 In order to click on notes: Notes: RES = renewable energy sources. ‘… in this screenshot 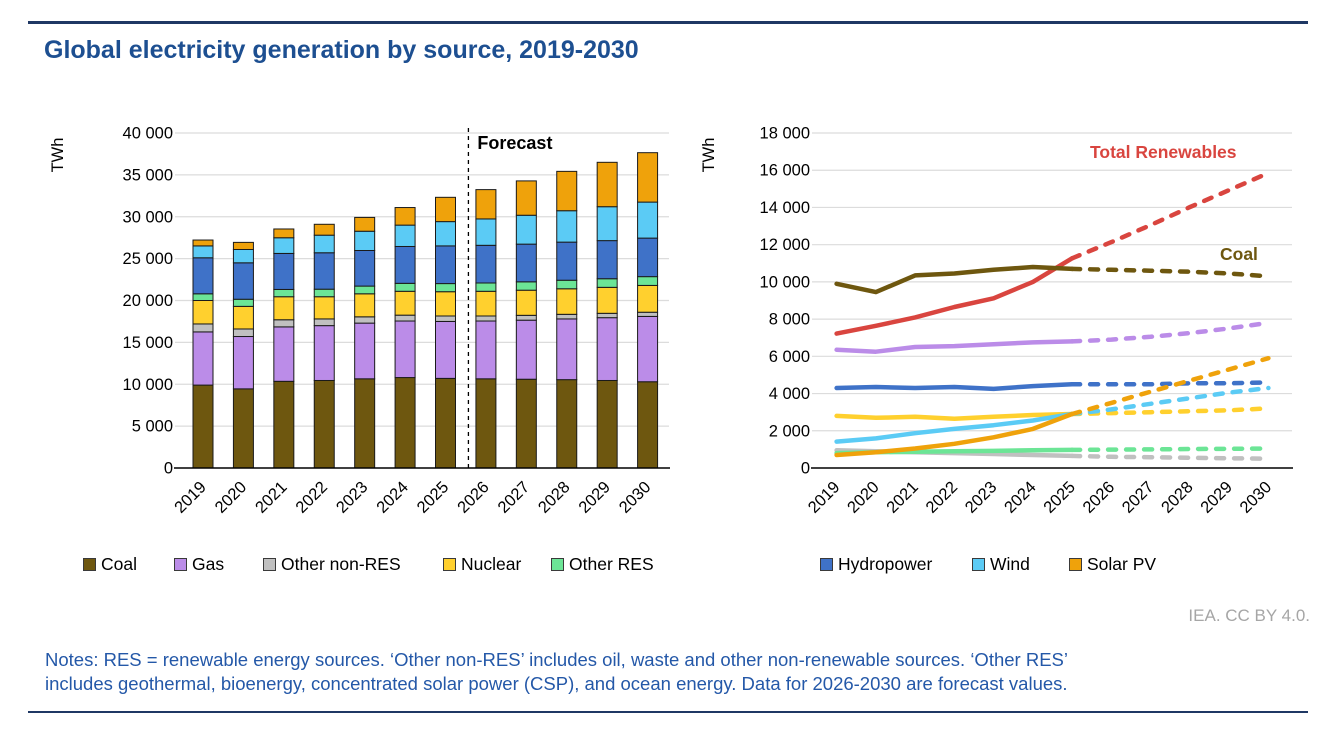, I will do `click(680, 671)`.